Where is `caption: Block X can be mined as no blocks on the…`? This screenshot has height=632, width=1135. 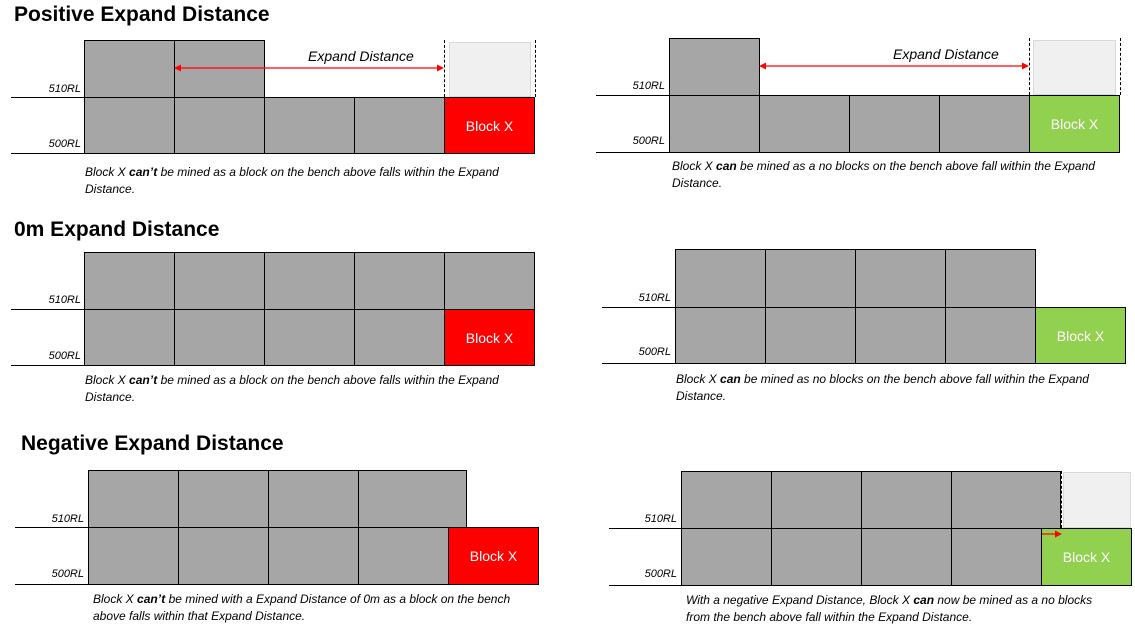 caption: Block X can be mined as no blocks on the… is located at coordinates (882, 387).